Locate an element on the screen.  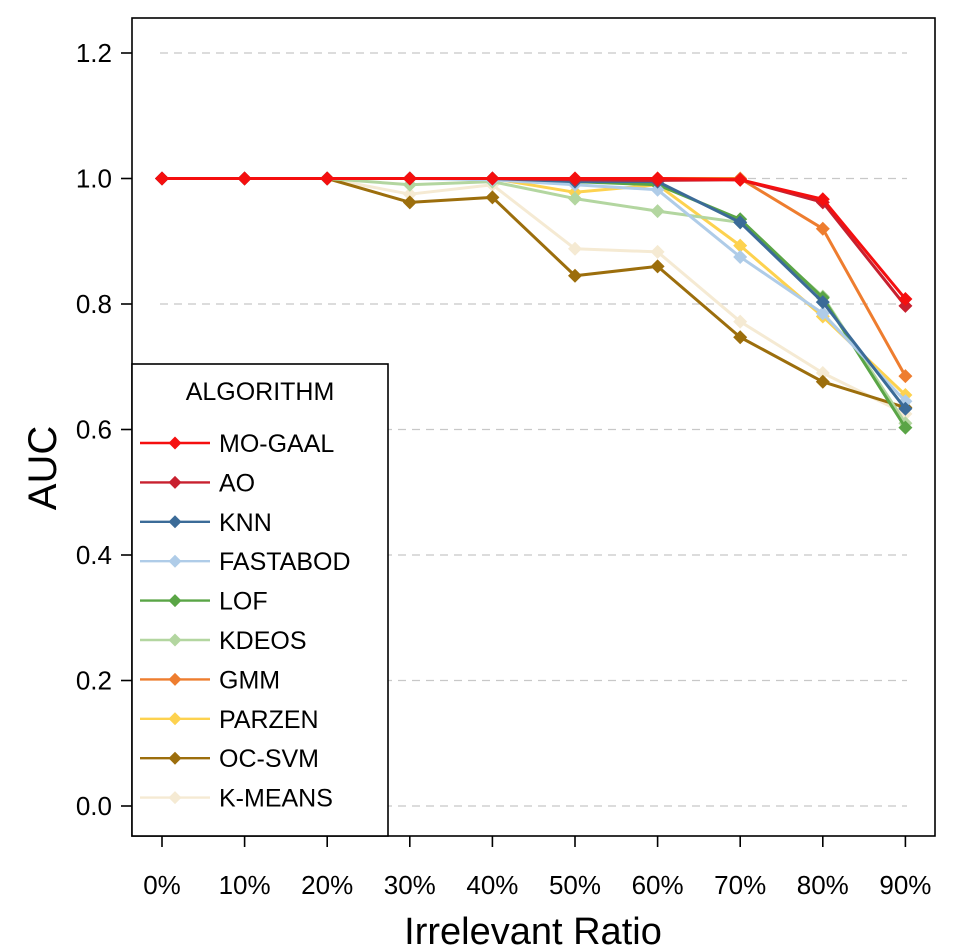
legend-item-parzen: PARZEN is located at coordinates (229, 720).